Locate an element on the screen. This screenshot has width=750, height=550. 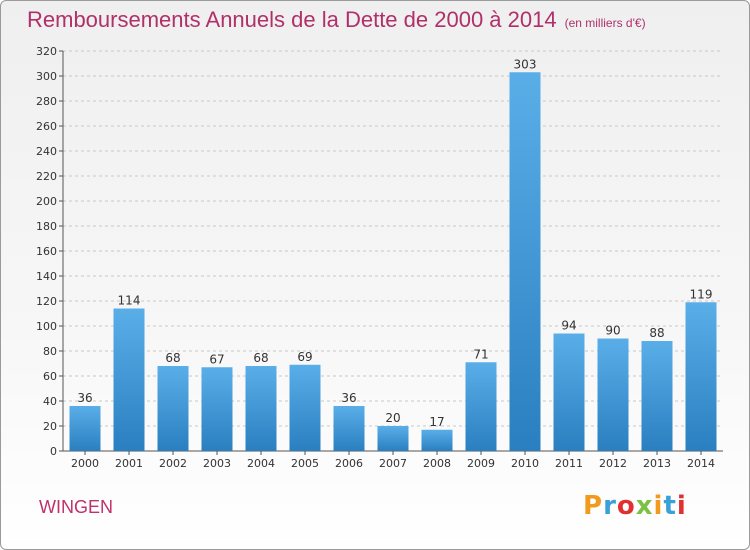
x-tick-label: 2002 is located at coordinates (173, 463).